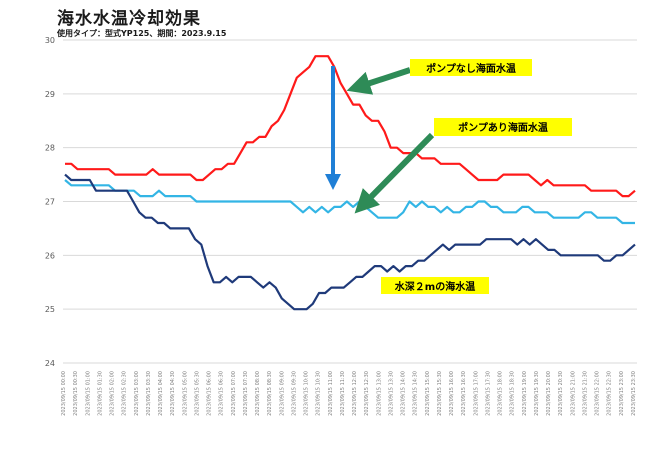 This screenshot has height=454, width=661. I want to click on pointer-arrow-no-pump, so click(378, 81).